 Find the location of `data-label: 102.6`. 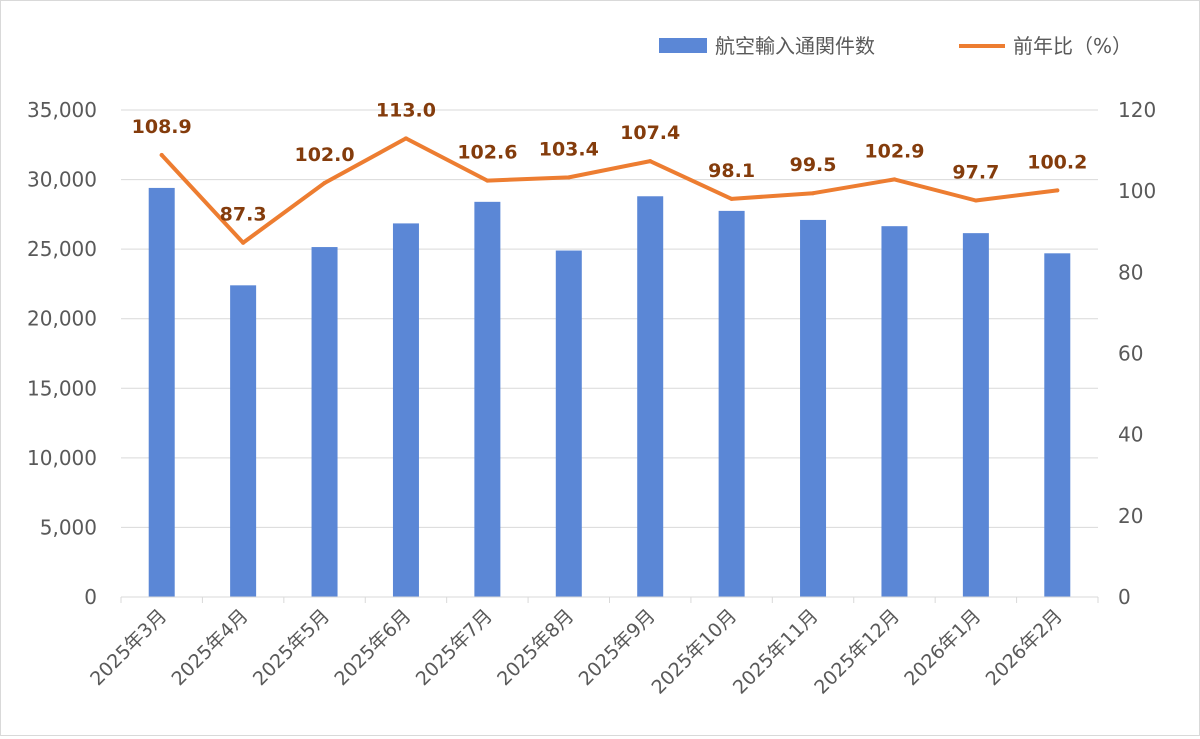

data-label: 102.6 is located at coordinates (487, 153).